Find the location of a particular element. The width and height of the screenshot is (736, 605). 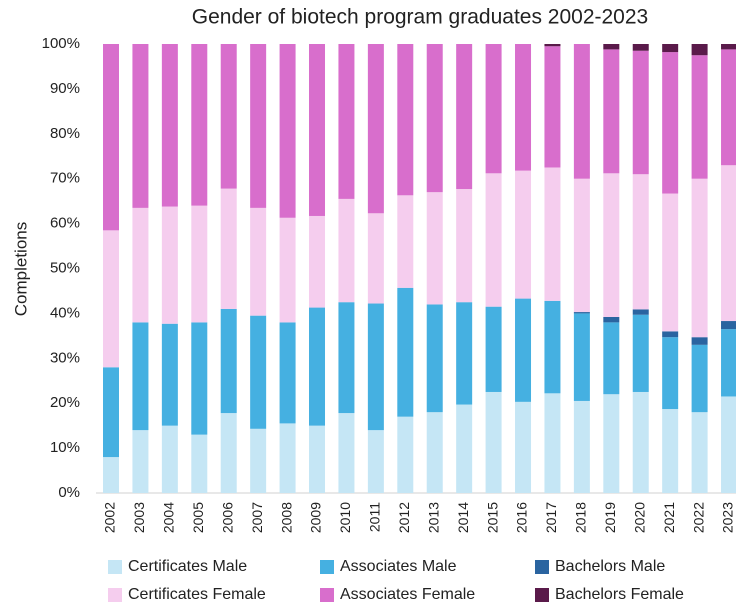

y-tick-label: 90% is located at coordinates (65, 88).